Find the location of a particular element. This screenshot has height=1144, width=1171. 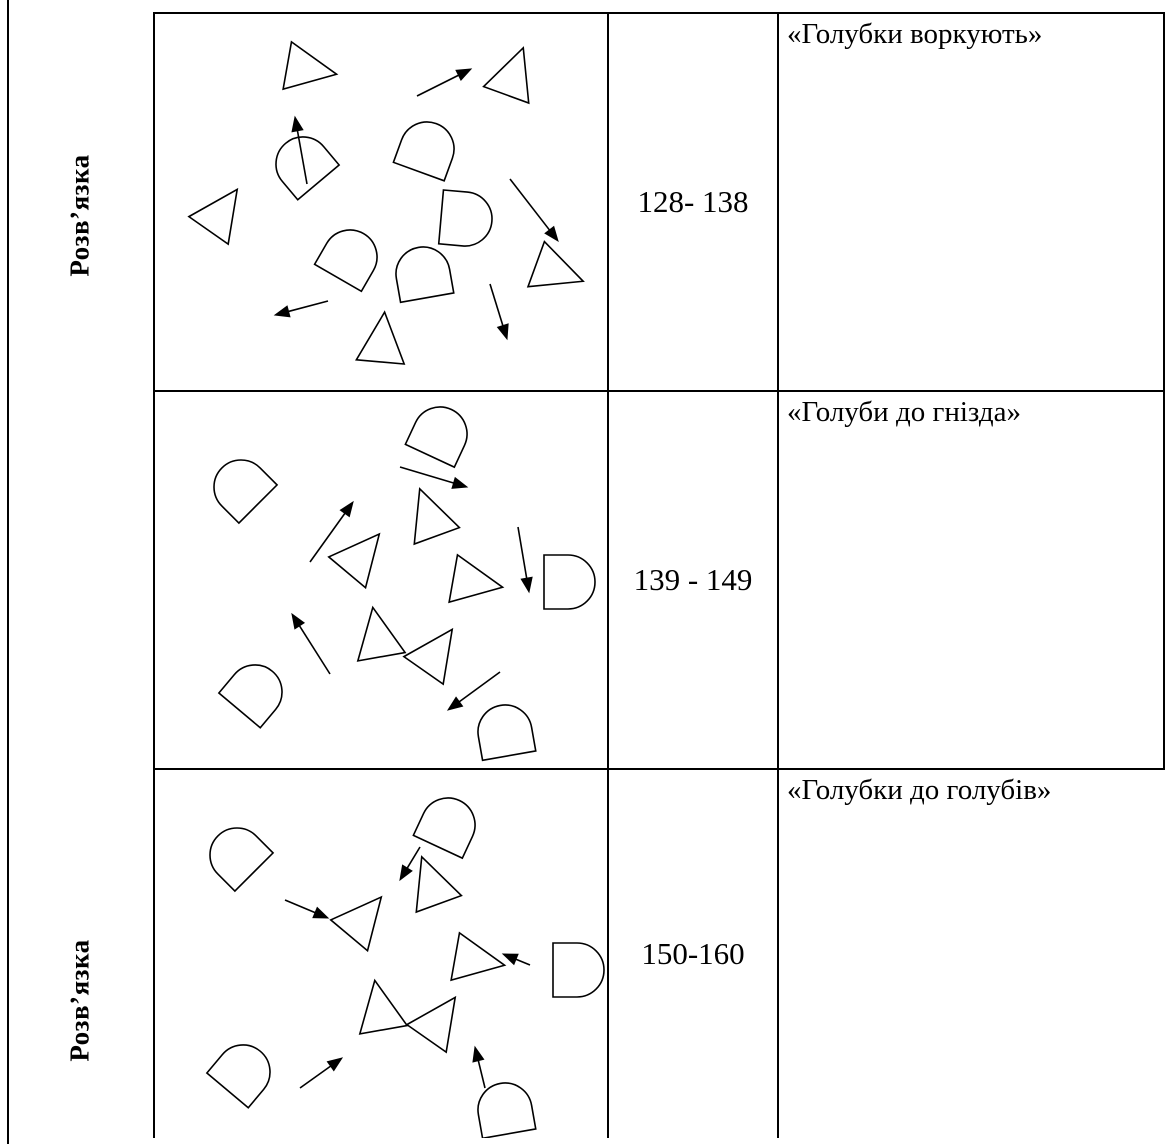

scene-title: «Голуби до гнізда» is located at coordinates (904, 412).